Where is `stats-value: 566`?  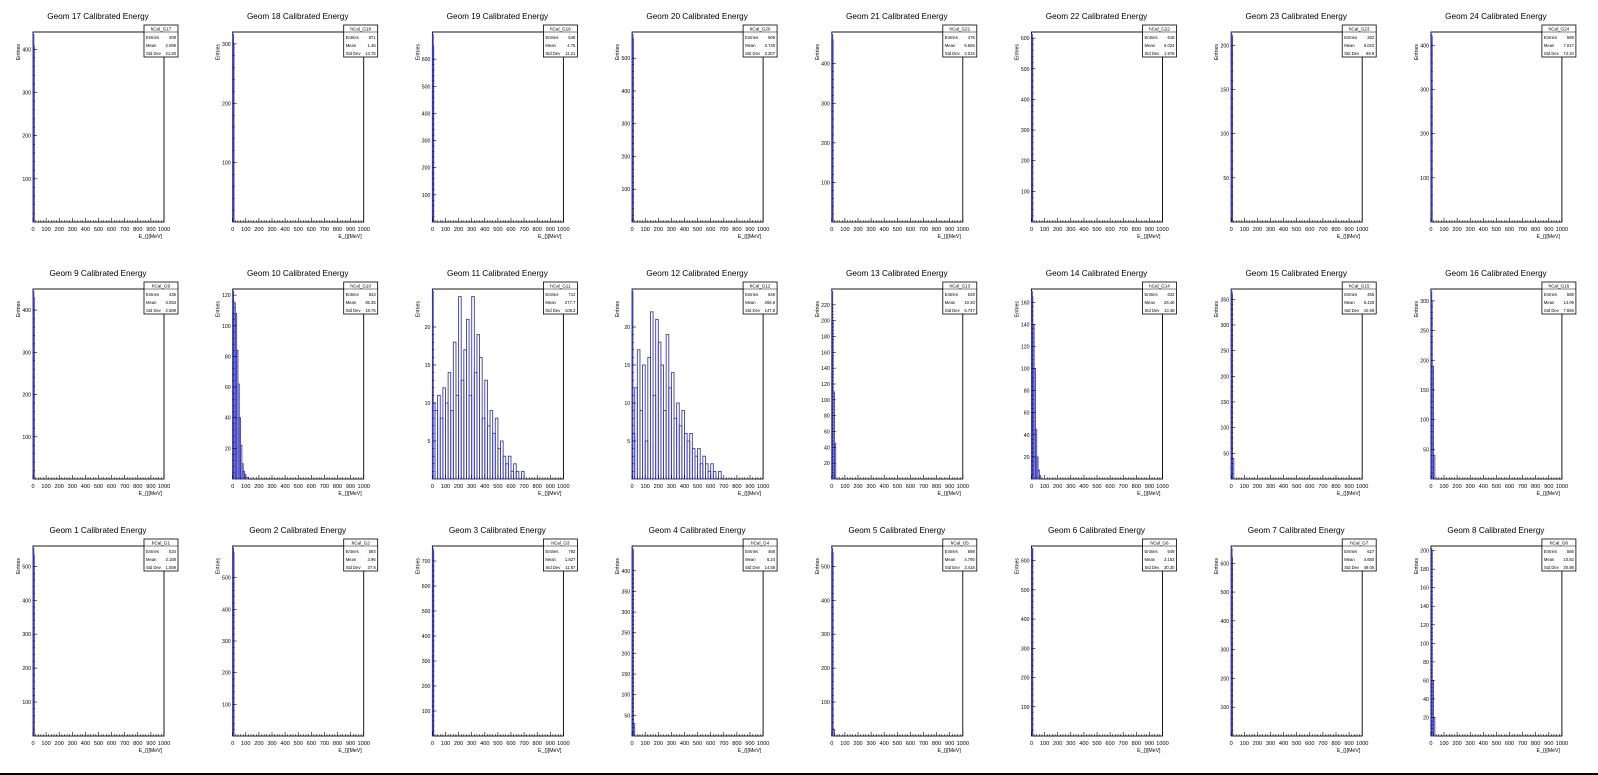
stats-value: 566 is located at coordinates (1571, 551).